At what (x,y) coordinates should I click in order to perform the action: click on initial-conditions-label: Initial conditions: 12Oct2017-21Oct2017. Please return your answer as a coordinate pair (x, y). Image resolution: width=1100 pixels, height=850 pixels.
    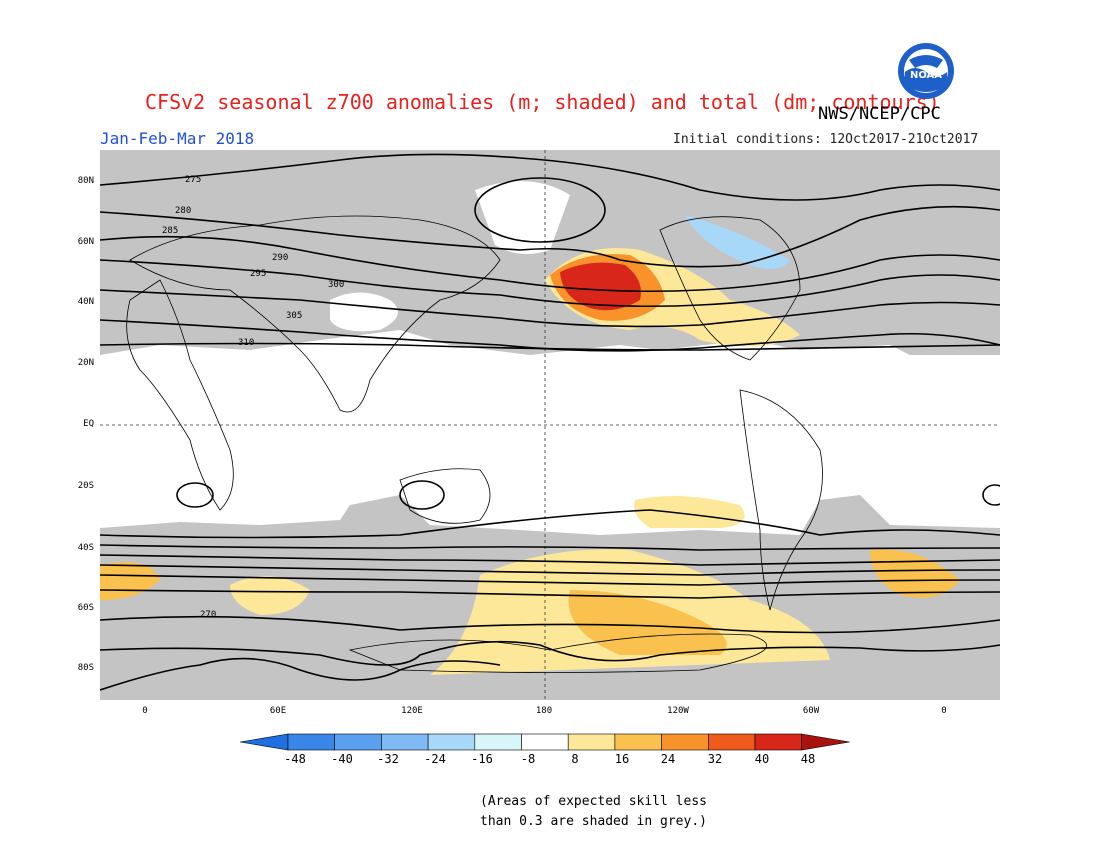
    Looking at the image, I should click on (826, 139).